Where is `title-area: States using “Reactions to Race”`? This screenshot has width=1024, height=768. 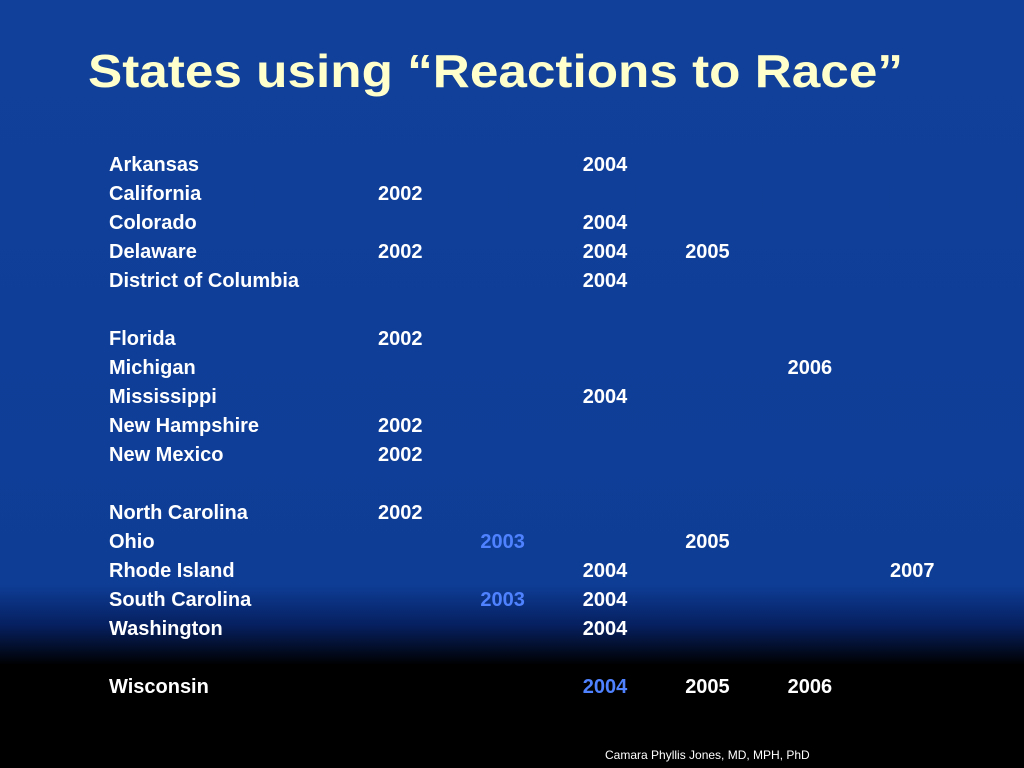
title-area: States using “Reactions to Race” is located at coordinates (495, 71).